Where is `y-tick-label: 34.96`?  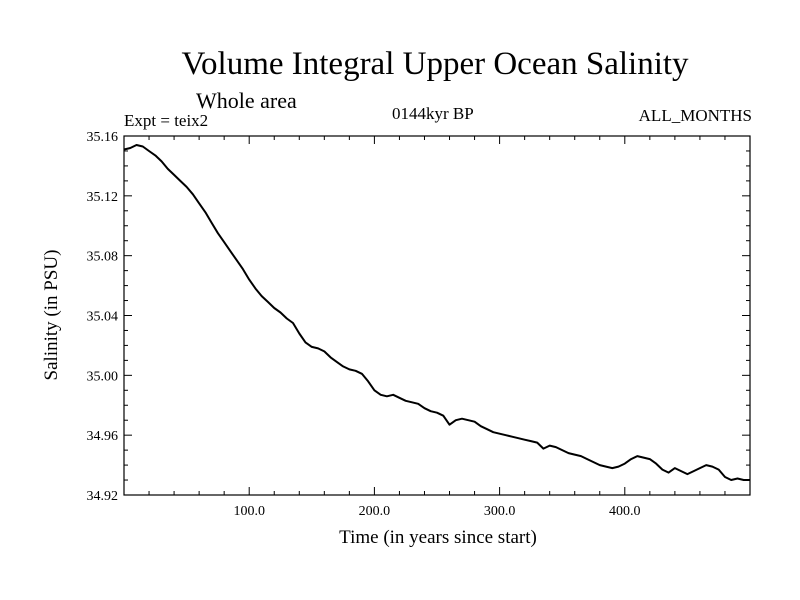
y-tick-label: 34.96 is located at coordinates (103, 436).